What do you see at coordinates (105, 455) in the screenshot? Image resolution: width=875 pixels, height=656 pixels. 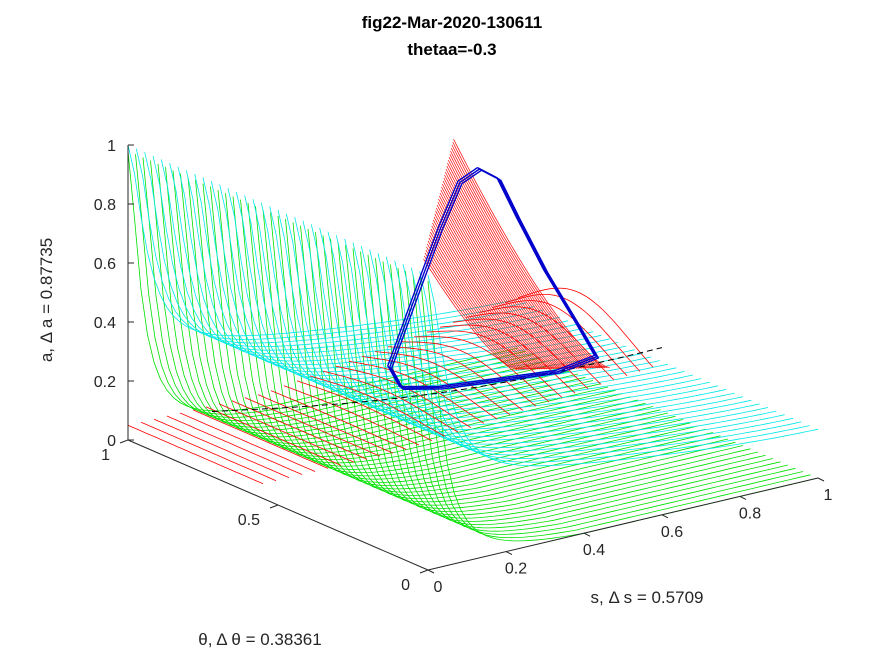 I see `y-tick-label: 1` at bounding box center [105, 455].